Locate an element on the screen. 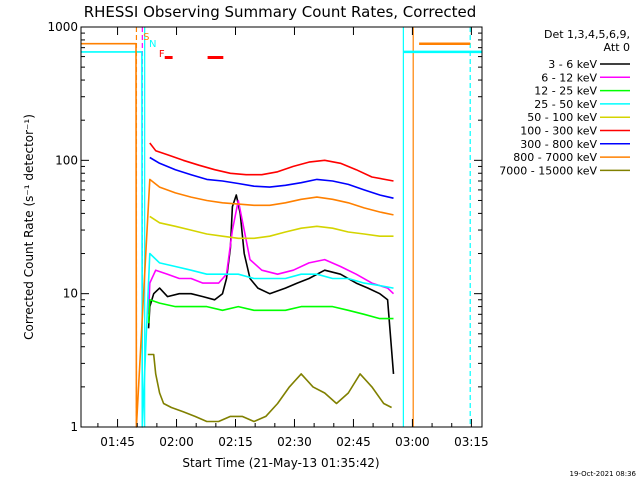 The height and width of the screenshot is (480, 640). flag-label: S is located at coordinates (146, 37).